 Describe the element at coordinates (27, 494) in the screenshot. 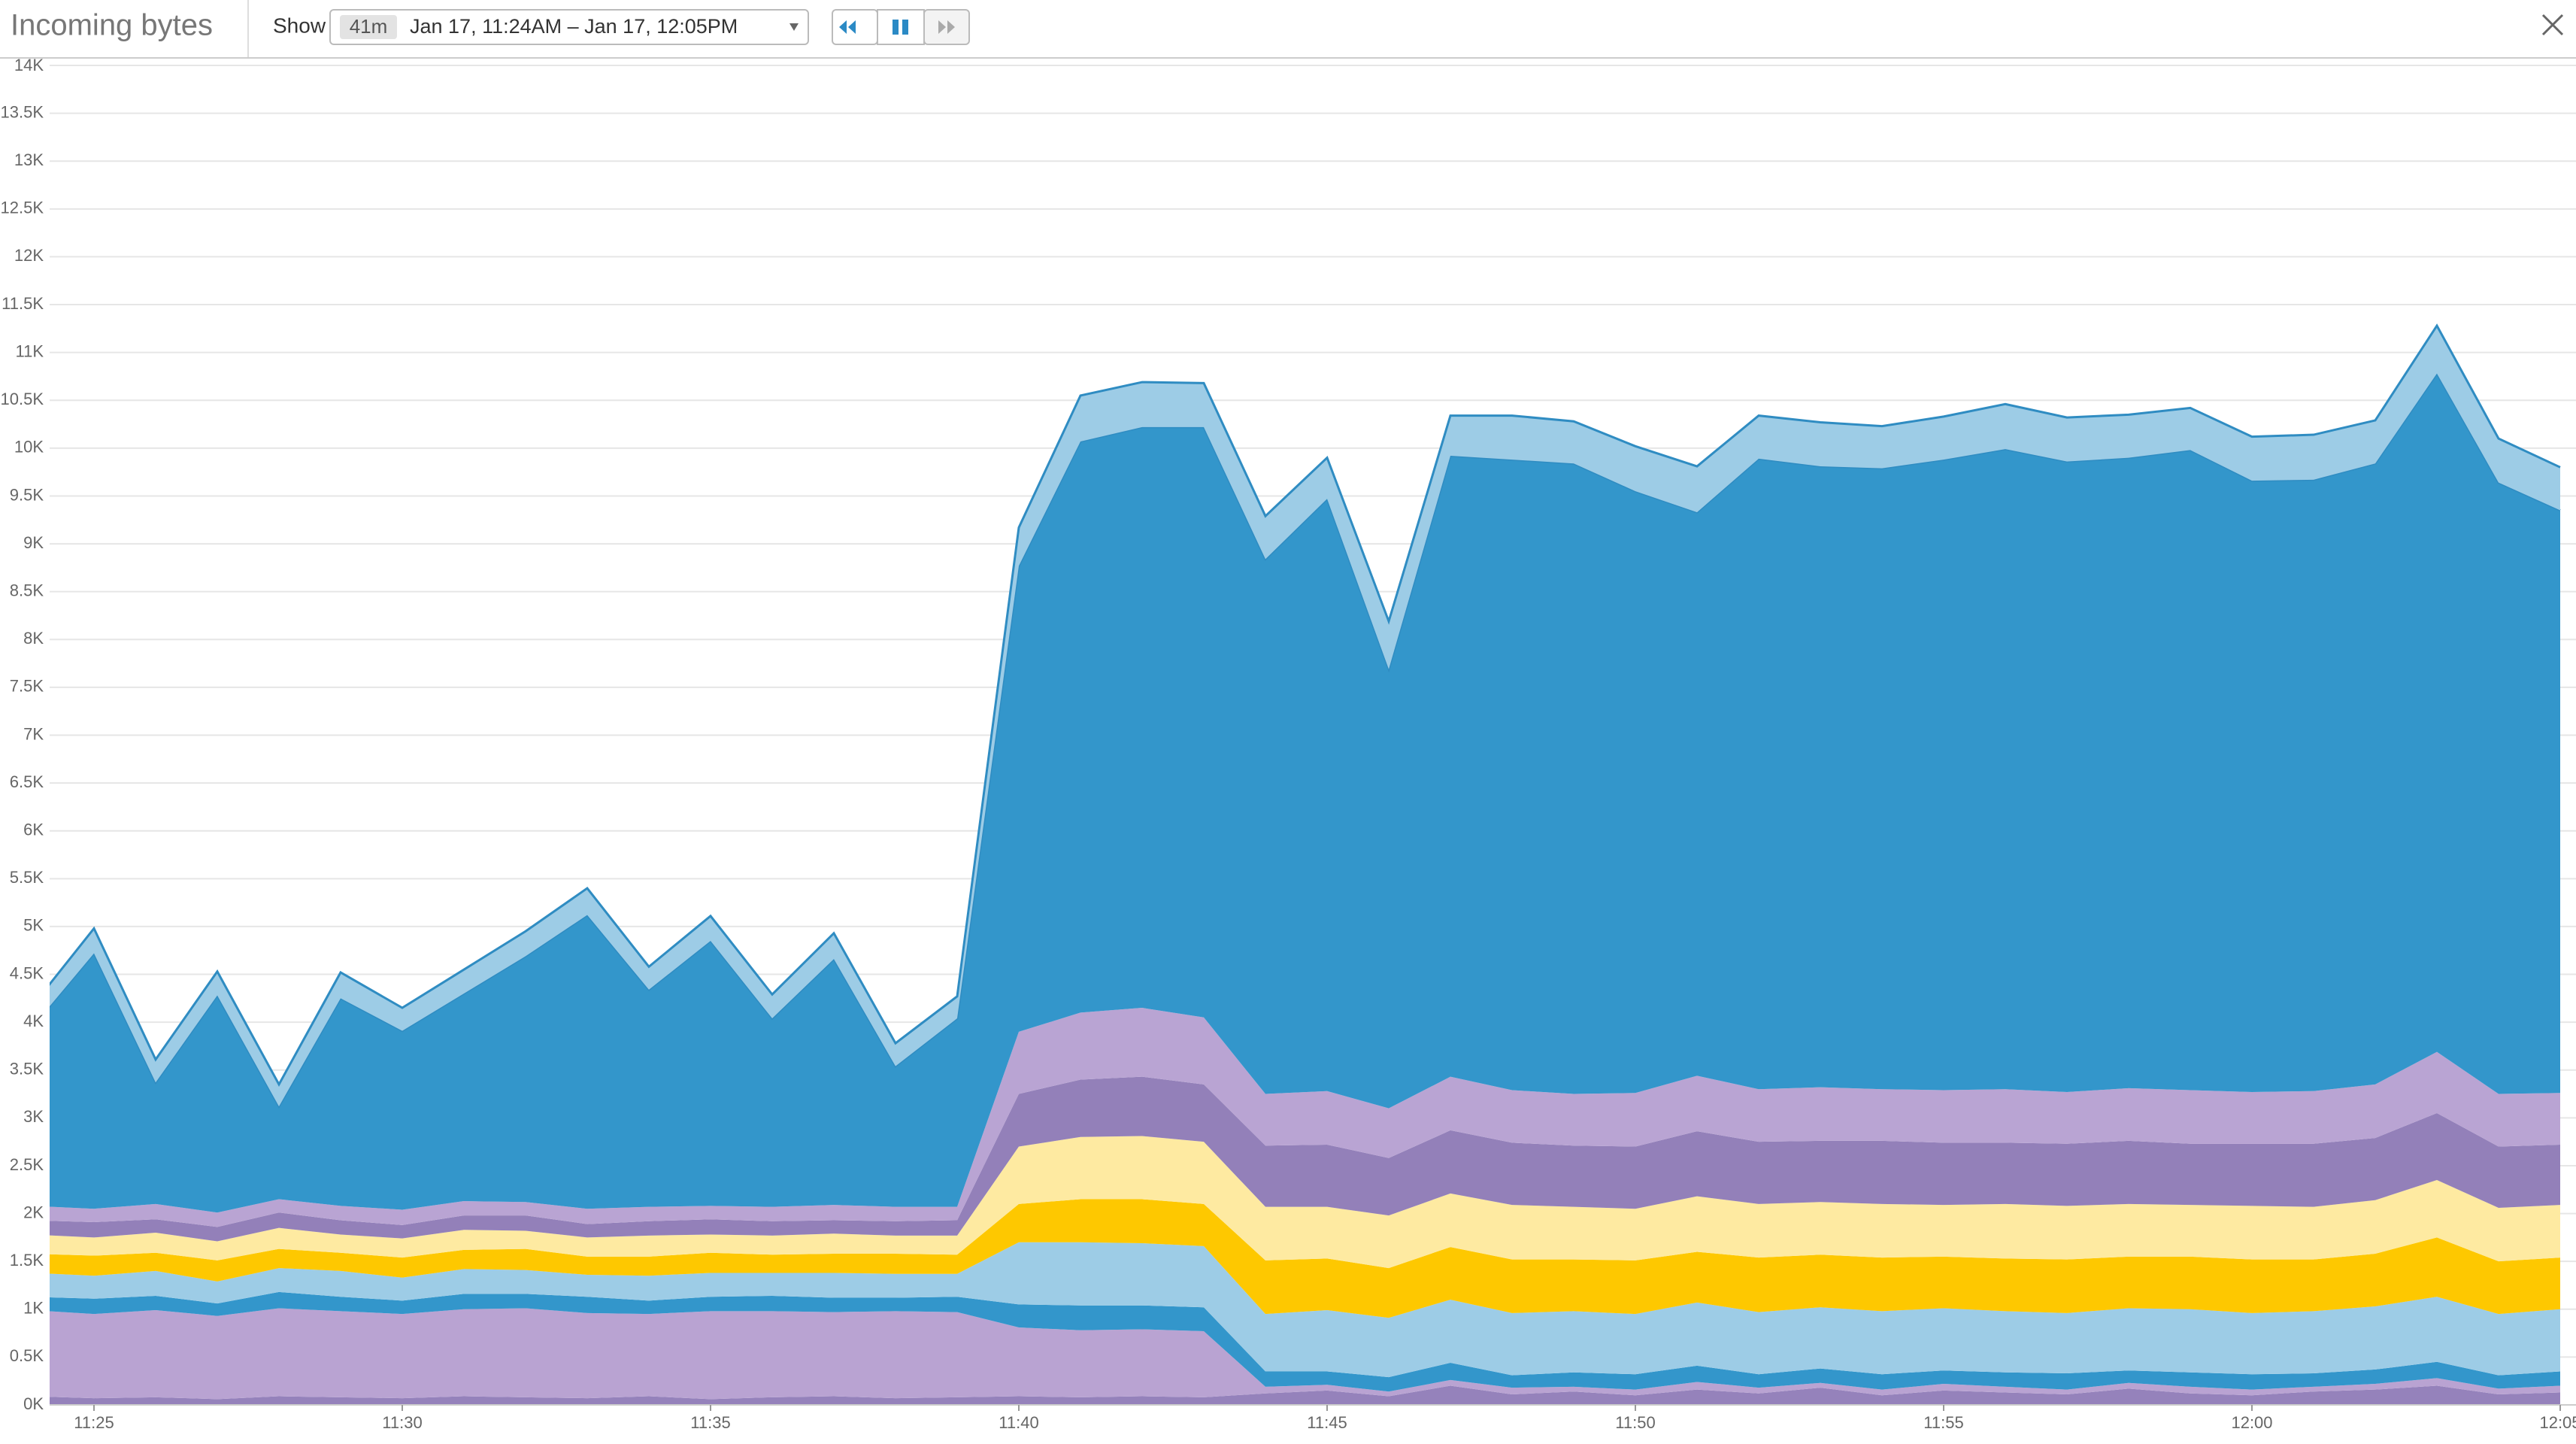

I see `y-tick-label: 9.5K` at that location.